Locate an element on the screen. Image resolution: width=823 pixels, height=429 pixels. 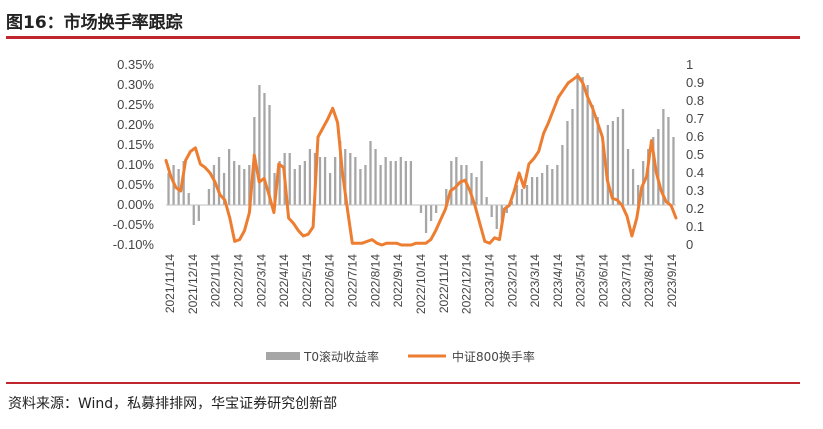
legend-bar-swatch is located at coordinates (283, 356).